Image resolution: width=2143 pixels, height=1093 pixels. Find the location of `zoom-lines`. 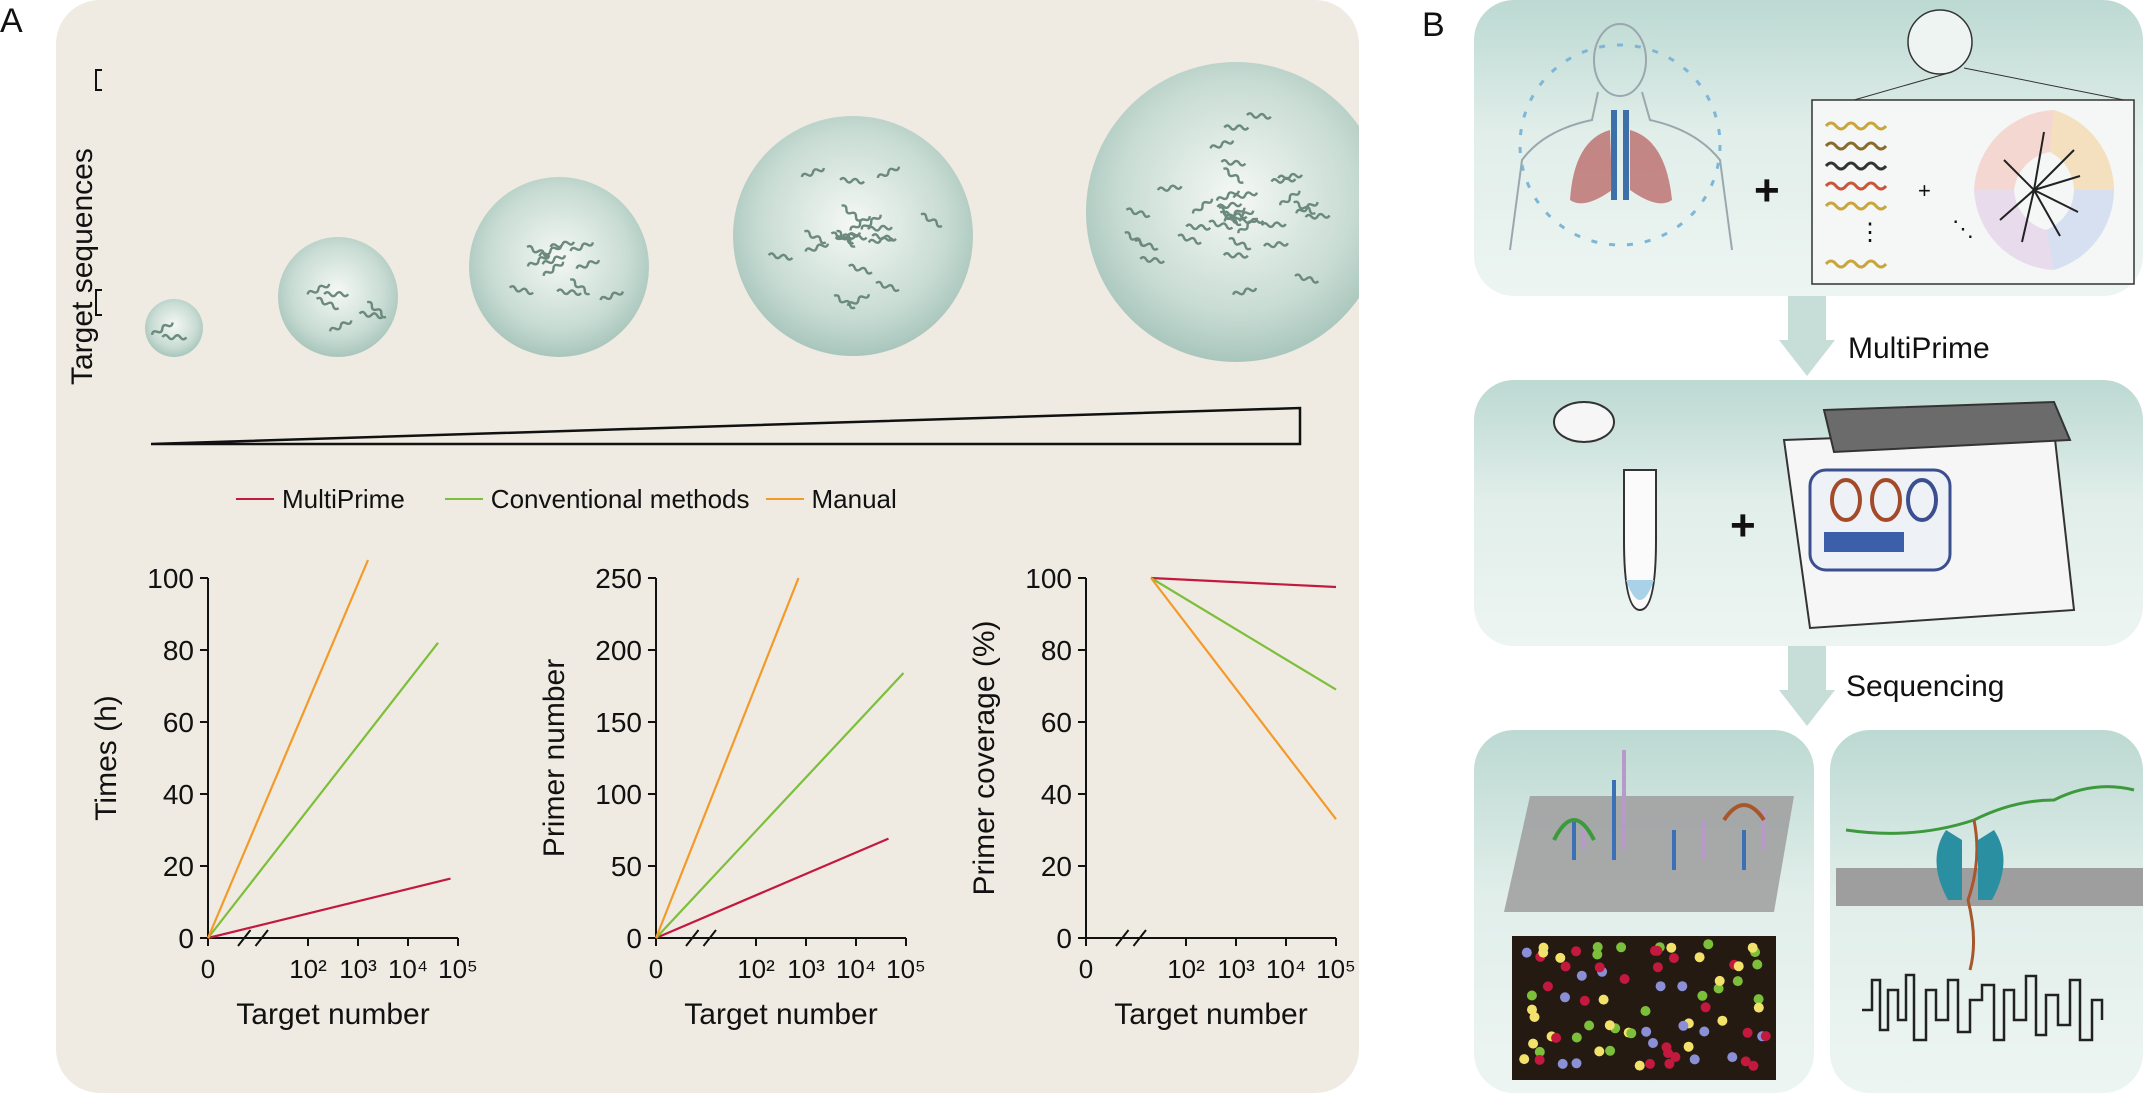

zoom-lines is located at coordinates (1989, 84).